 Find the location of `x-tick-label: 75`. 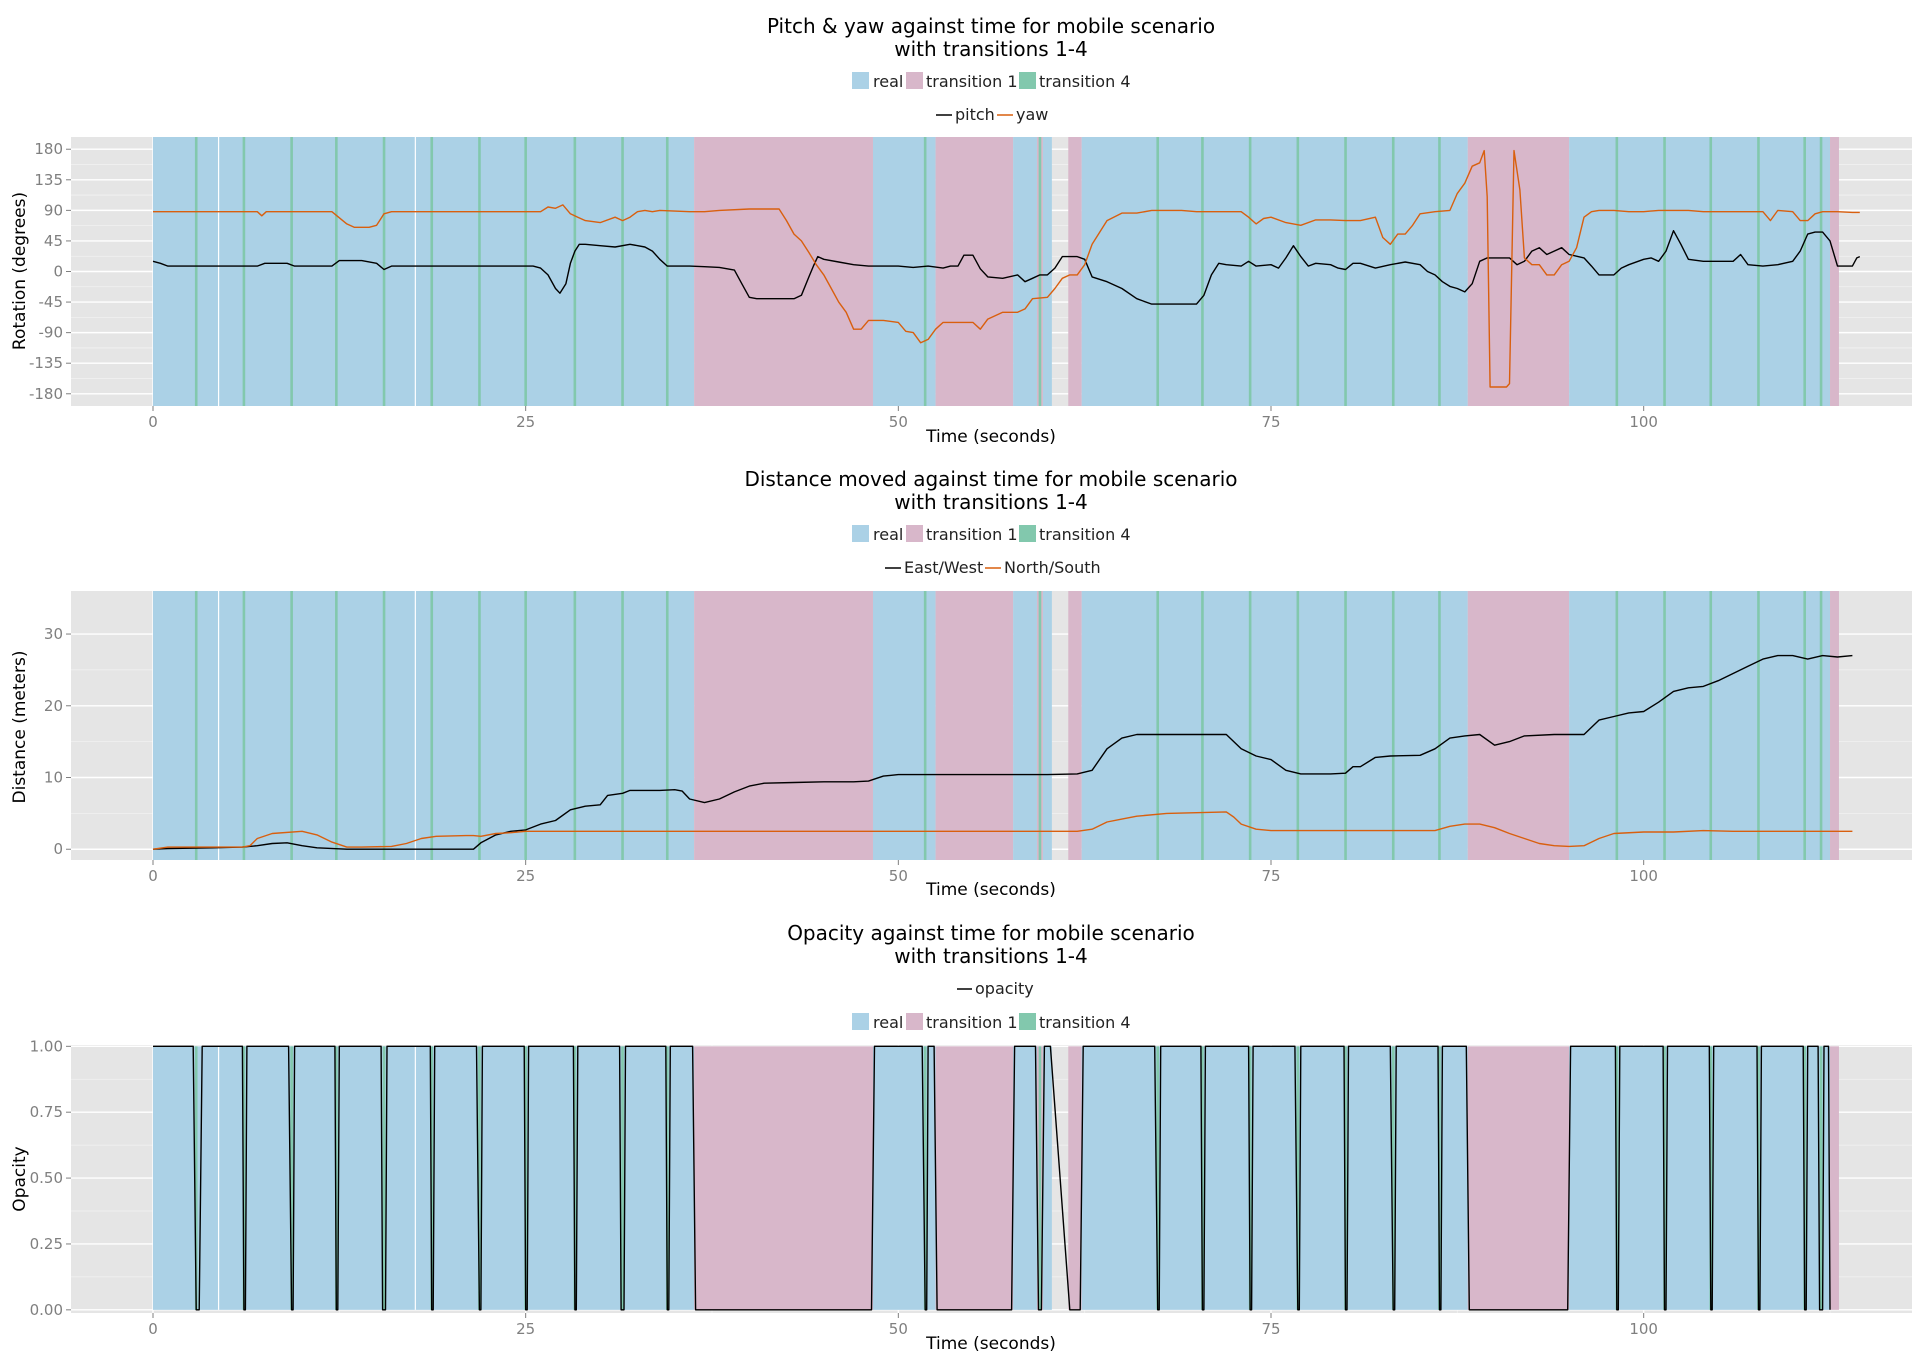

x-tick-label: 75 is located at coordinates (1270, 1329).